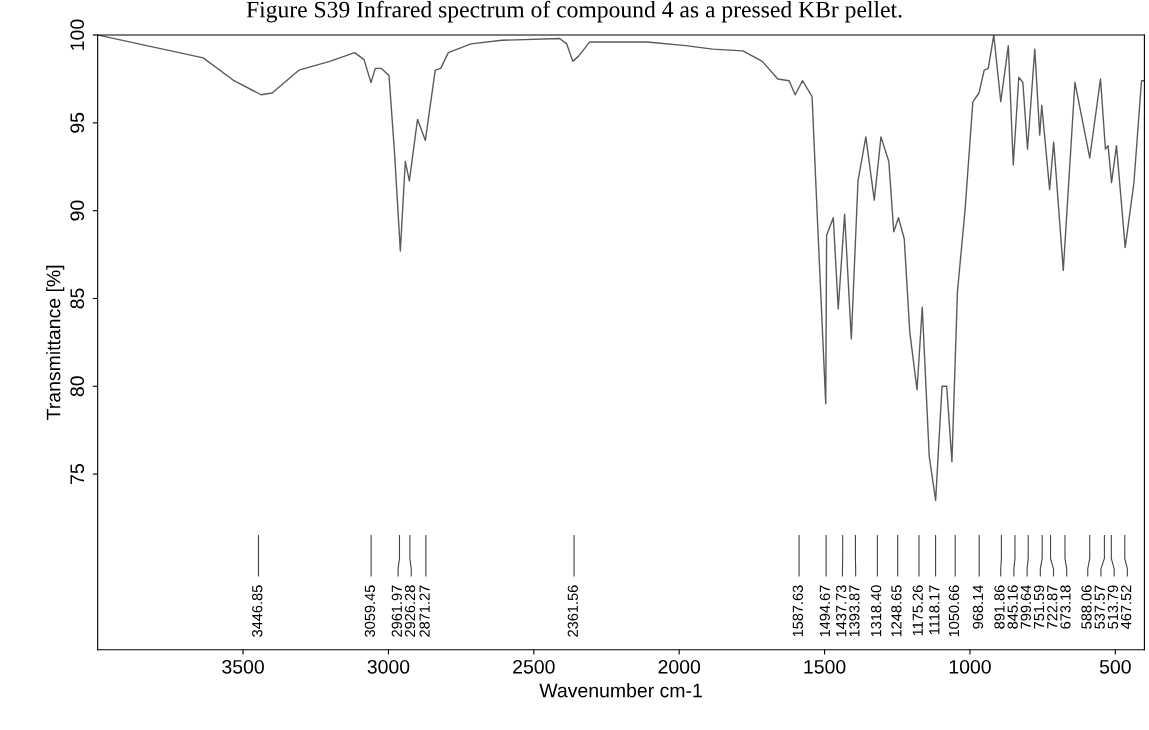 This screenshot has width=1149, height=730. Describe the element at coordinates (1012, 607) in the screenshot. I see `ref-line-label: 845.16` at that location.